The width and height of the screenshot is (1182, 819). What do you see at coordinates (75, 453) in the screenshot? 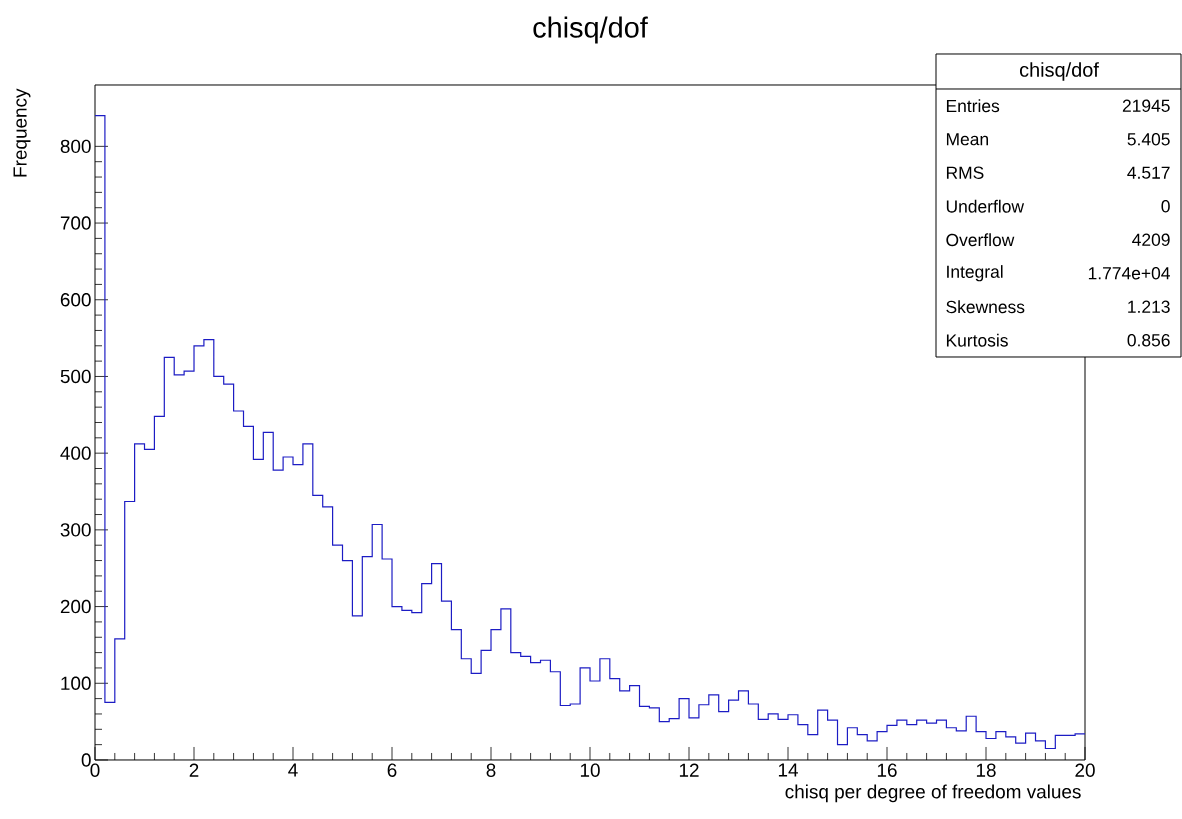
I see `y-tick-label: 400` at bounding box center [75, 453].